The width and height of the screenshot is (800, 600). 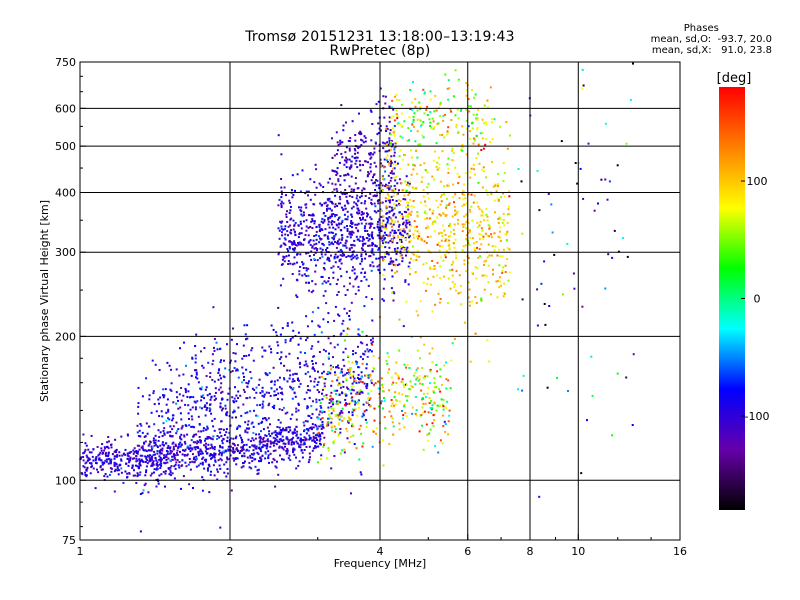 I want to click on colorbar-tick-label: -100, so click(x=757, y=416).